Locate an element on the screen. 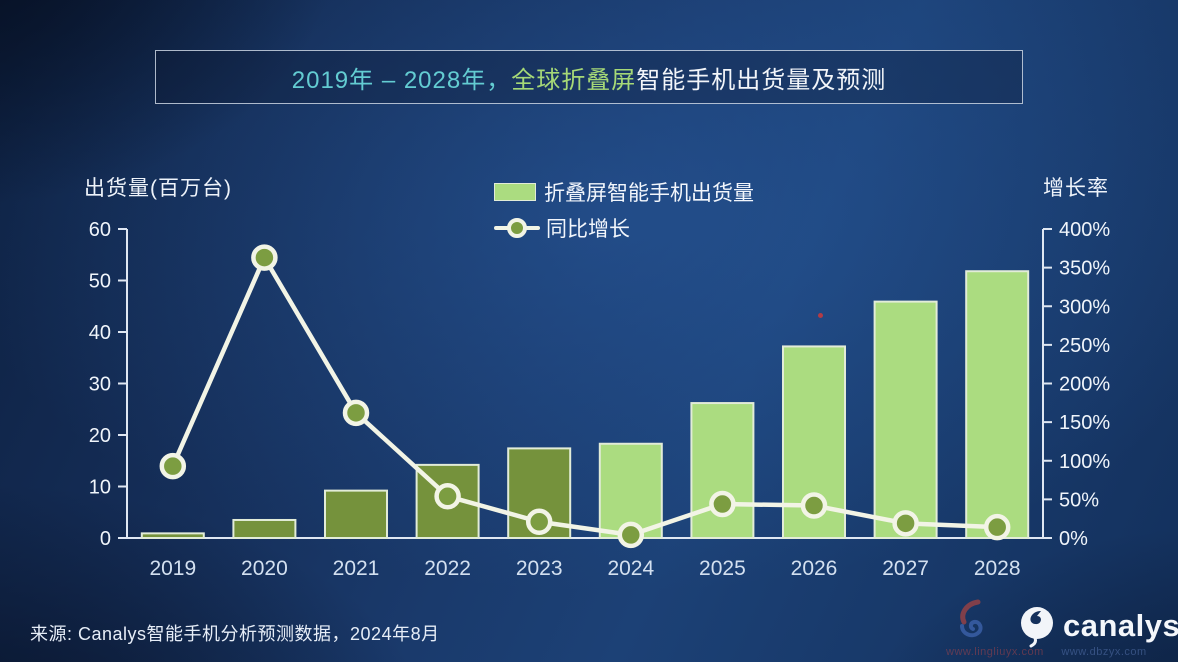 The width and height of the screenshot is (1178, 662). x-axis-label-2028: 2028 is located at coordinates (997, 568).